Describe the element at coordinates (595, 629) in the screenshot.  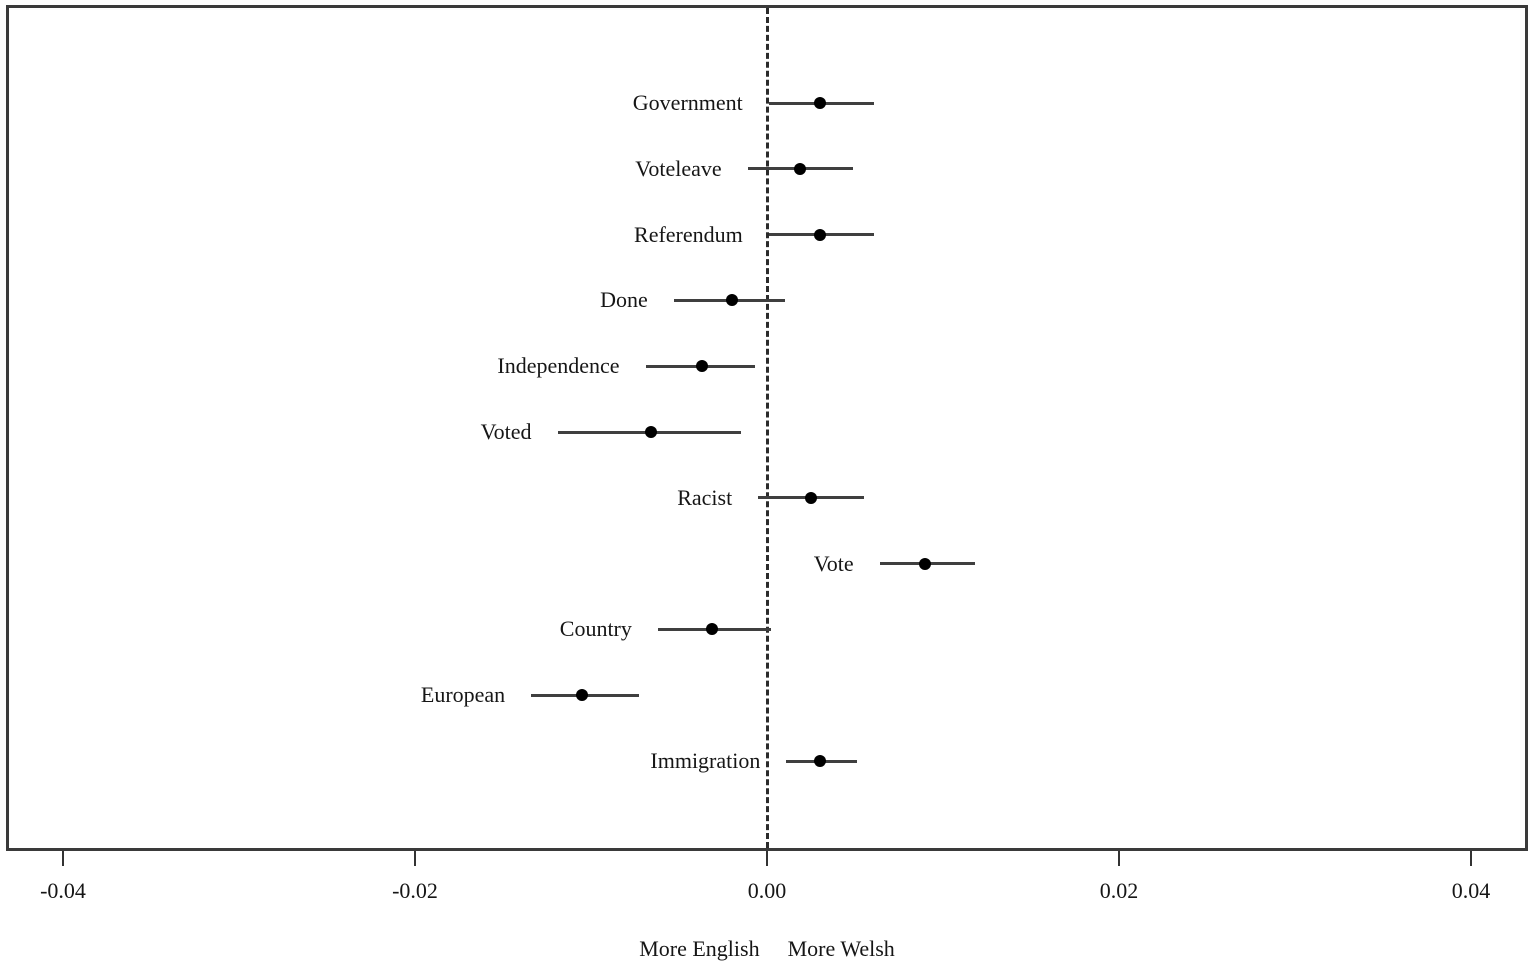
I see `coef-label: Country` at that location.